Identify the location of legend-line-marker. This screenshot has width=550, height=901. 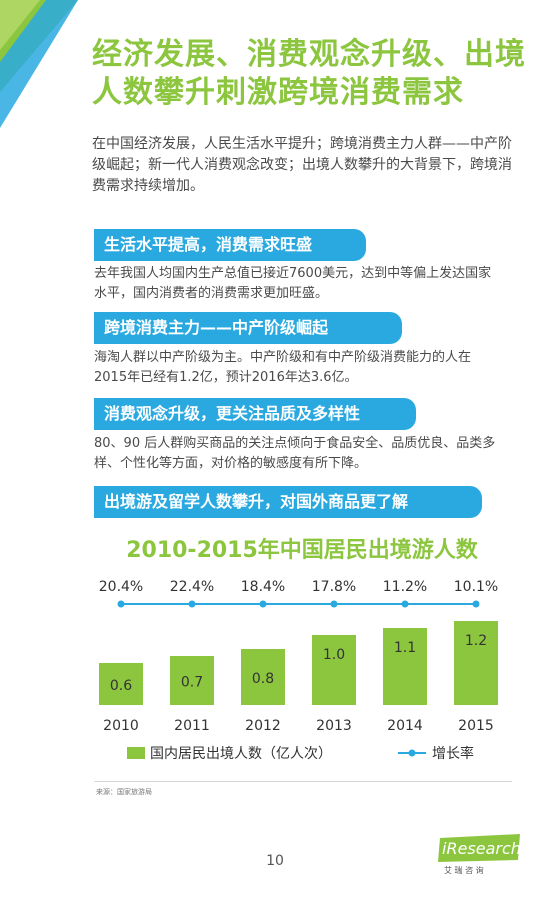
(412, 753).